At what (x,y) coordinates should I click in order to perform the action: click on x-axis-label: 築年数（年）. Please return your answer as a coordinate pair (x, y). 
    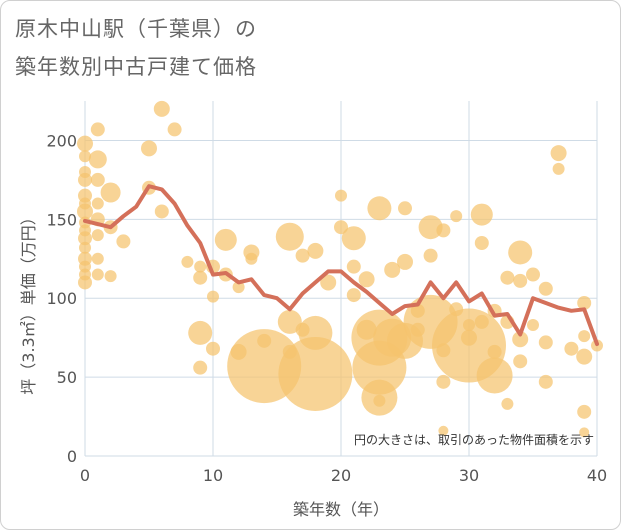
    Looking at the image, I should click on (341, 509).